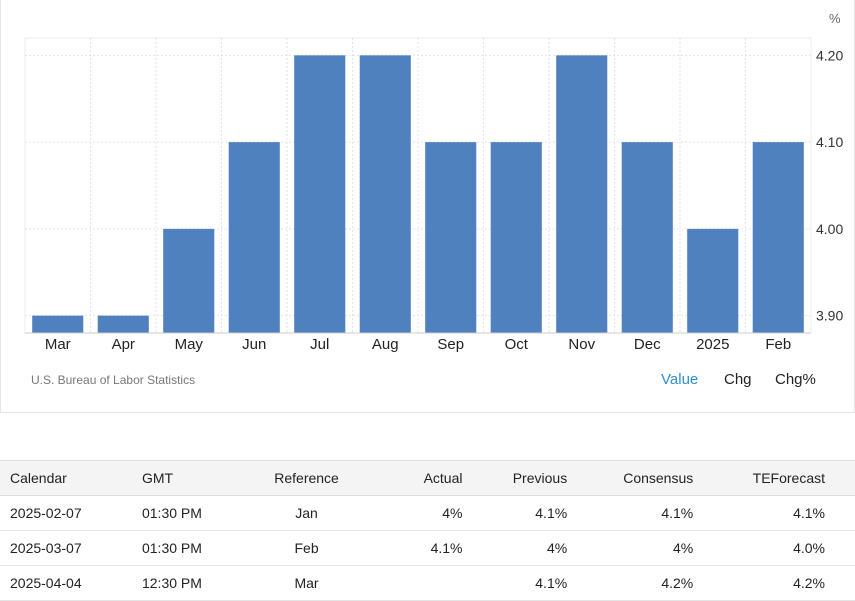  Describe the element at coordinates (66, 583) in the screenshot. I see `cell-calendar: 2025-04-04` at that location.